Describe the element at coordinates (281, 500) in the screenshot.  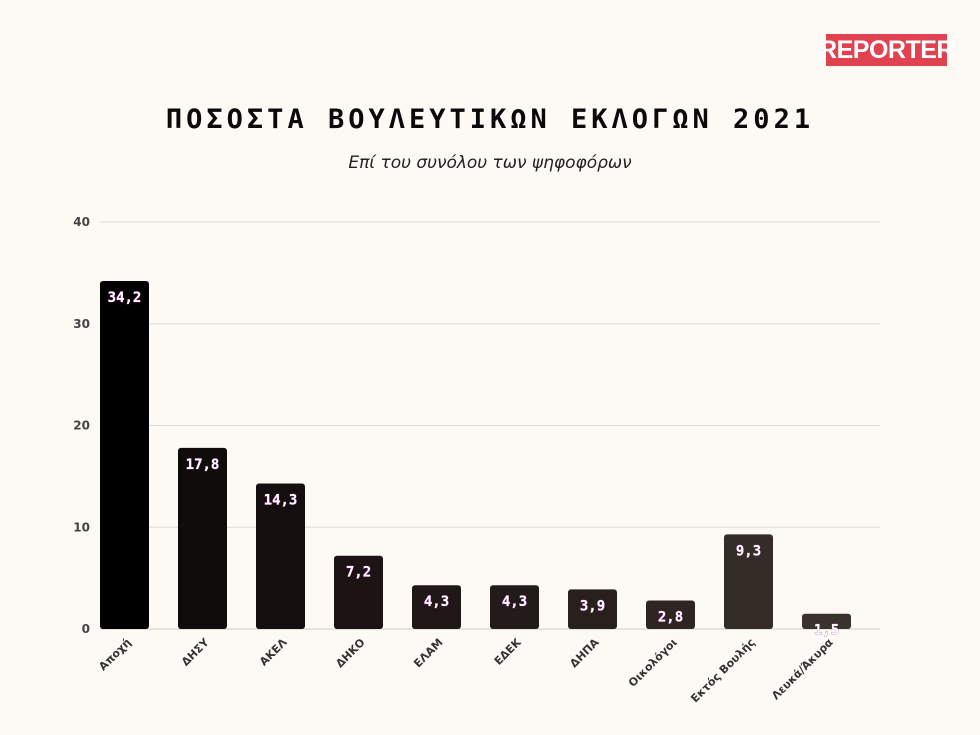
I see `data-label: 14,3` at that location.